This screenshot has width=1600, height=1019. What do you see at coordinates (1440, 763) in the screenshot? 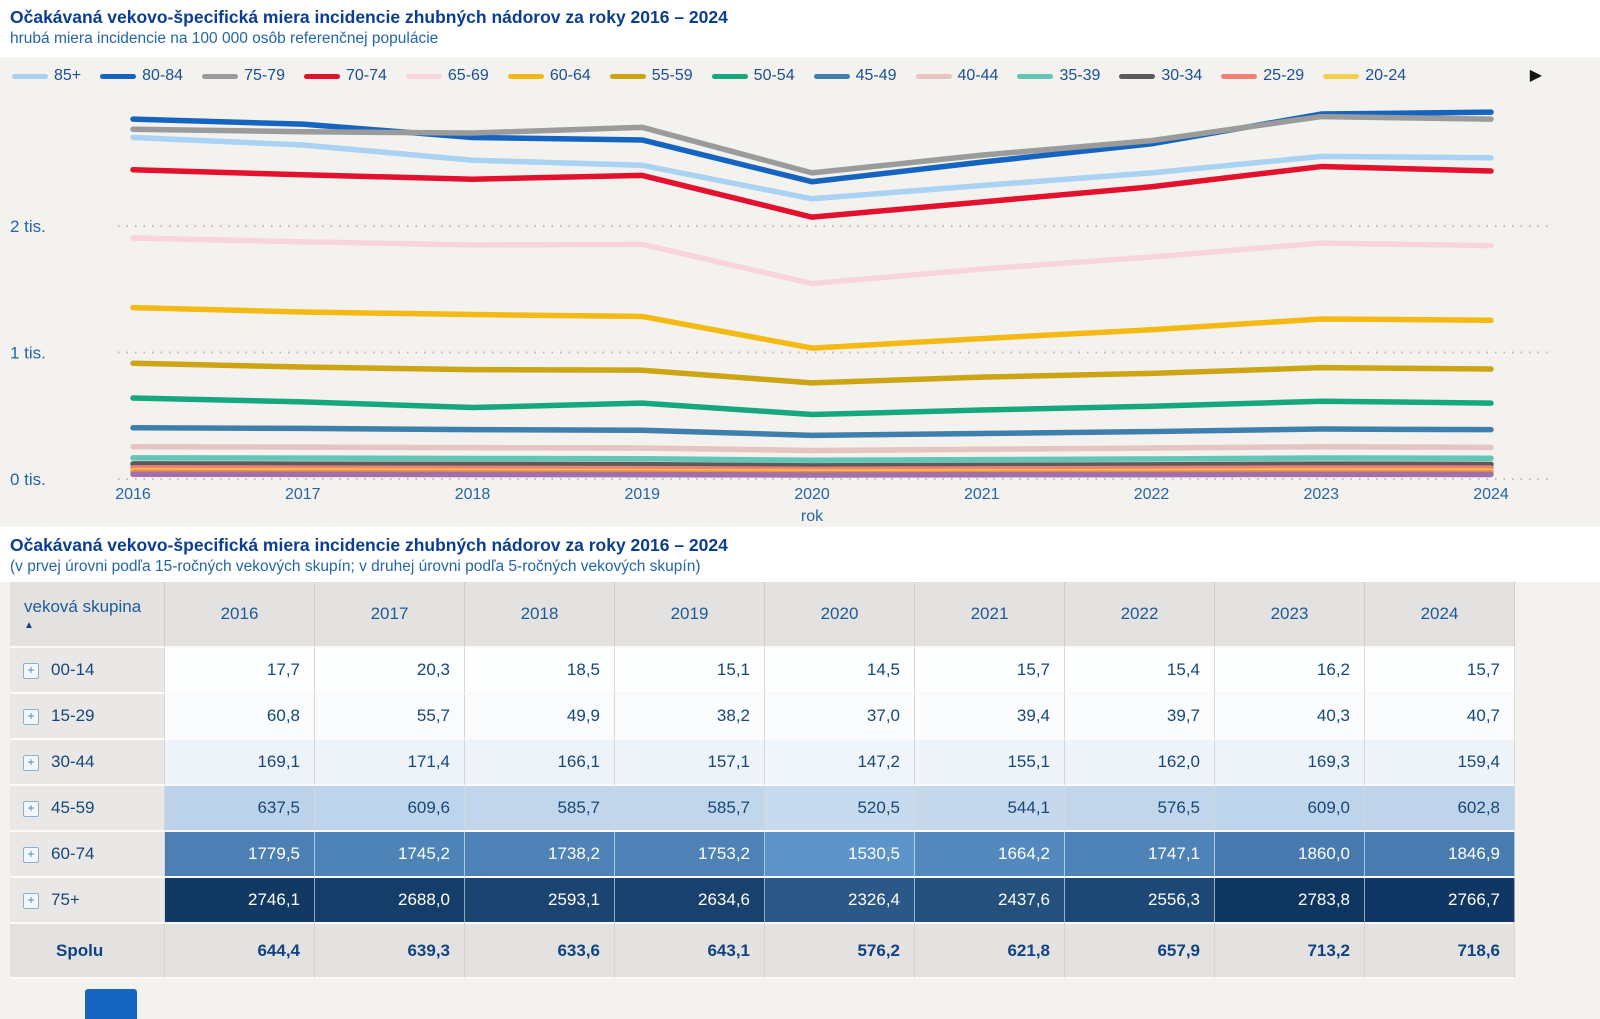
I see `value-cell: 159,4` at bounding box center [1440, 763].